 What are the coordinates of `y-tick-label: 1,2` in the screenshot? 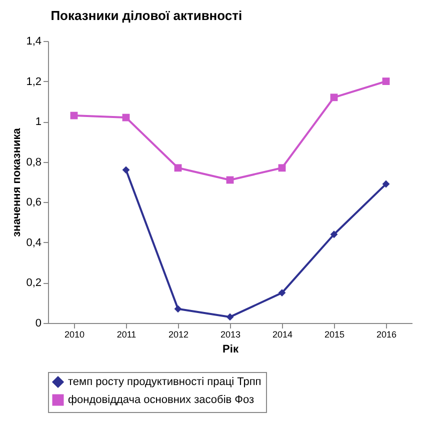 It's located at (34, 82).